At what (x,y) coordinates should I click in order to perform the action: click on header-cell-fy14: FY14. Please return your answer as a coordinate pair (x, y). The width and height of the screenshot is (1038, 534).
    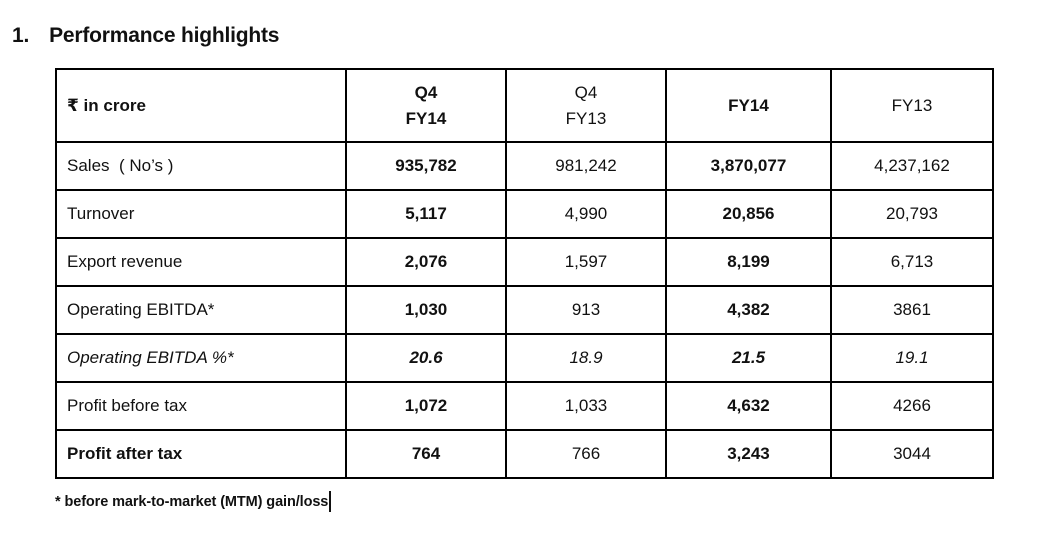
    Looking at the image, I should click on (748, 105).